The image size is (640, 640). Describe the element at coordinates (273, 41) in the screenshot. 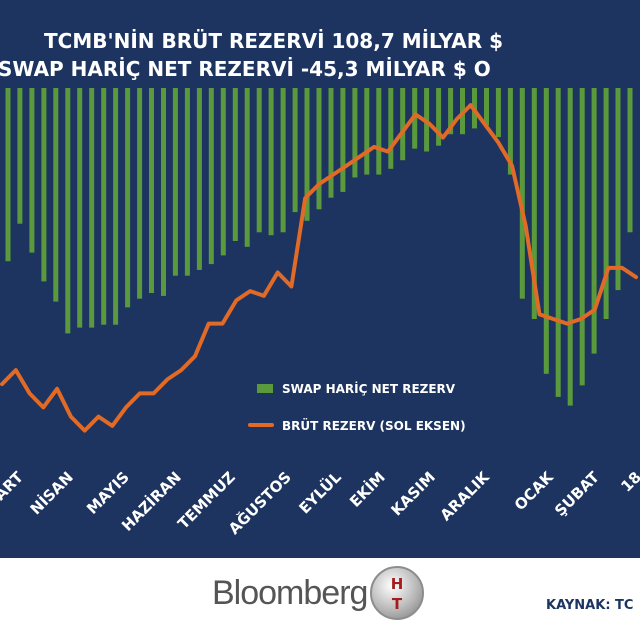

I see `chart-title-line-1: TCMB'NİN BRÜT REZERVİ 108,7 MİLYAR $` at that location.